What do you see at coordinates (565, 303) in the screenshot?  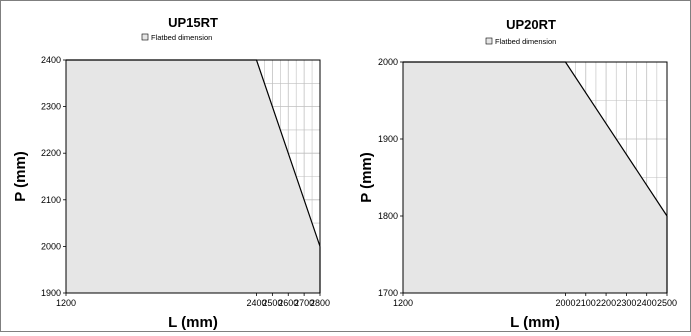 I see `x-tick-label: 2000` at bounding box center [565, 303].